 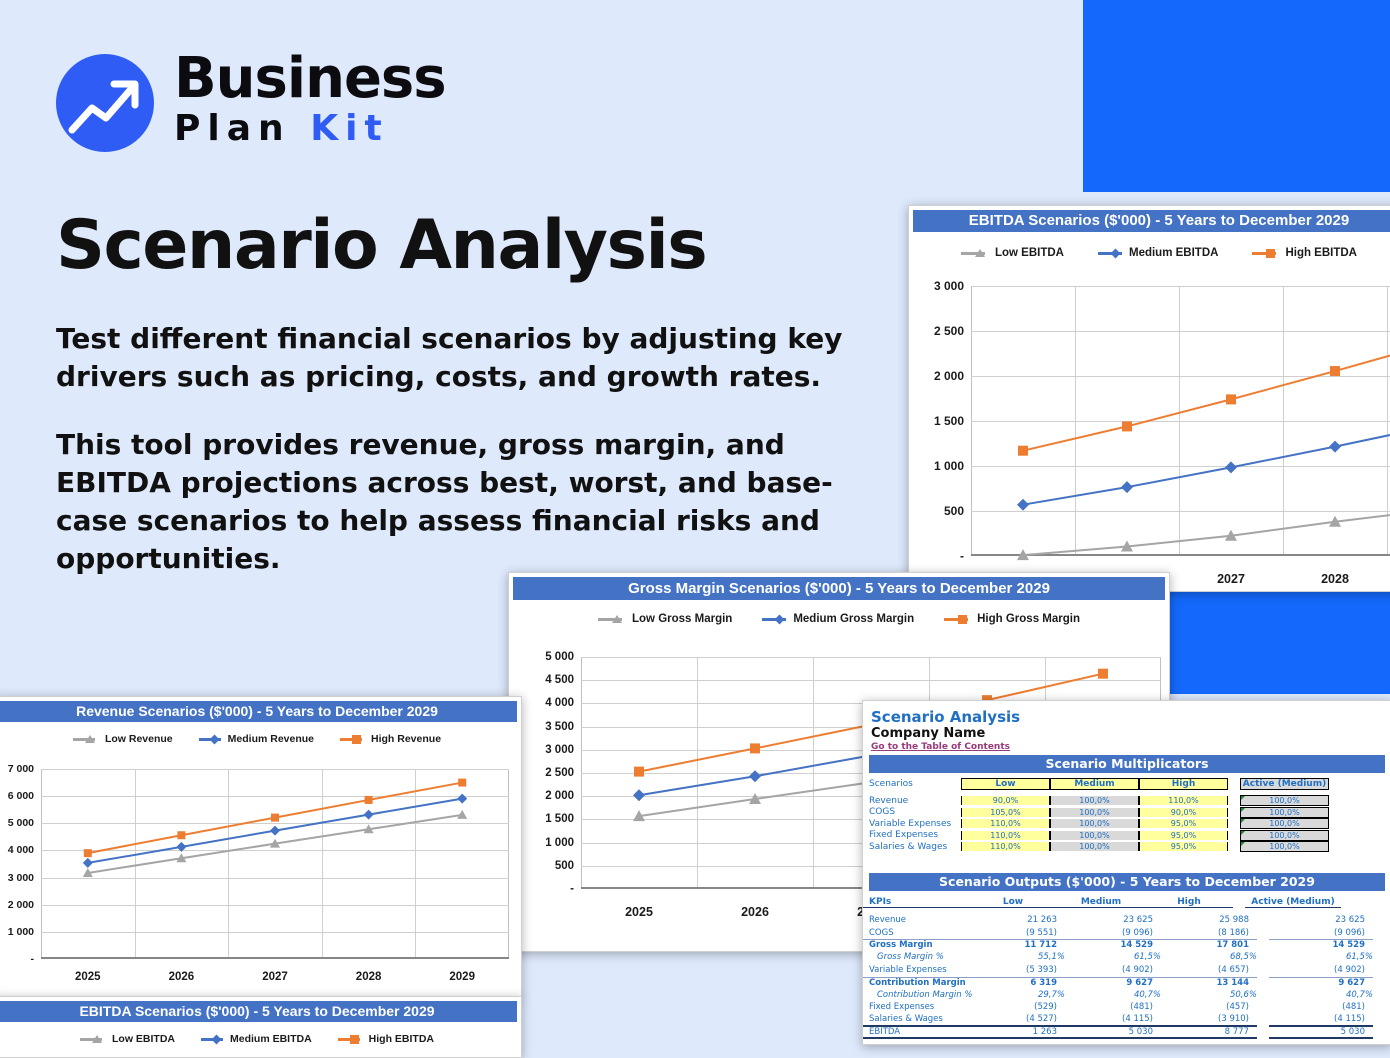 I want to click on legend-label: Low EBITDA, so click(x=1029, y=253).